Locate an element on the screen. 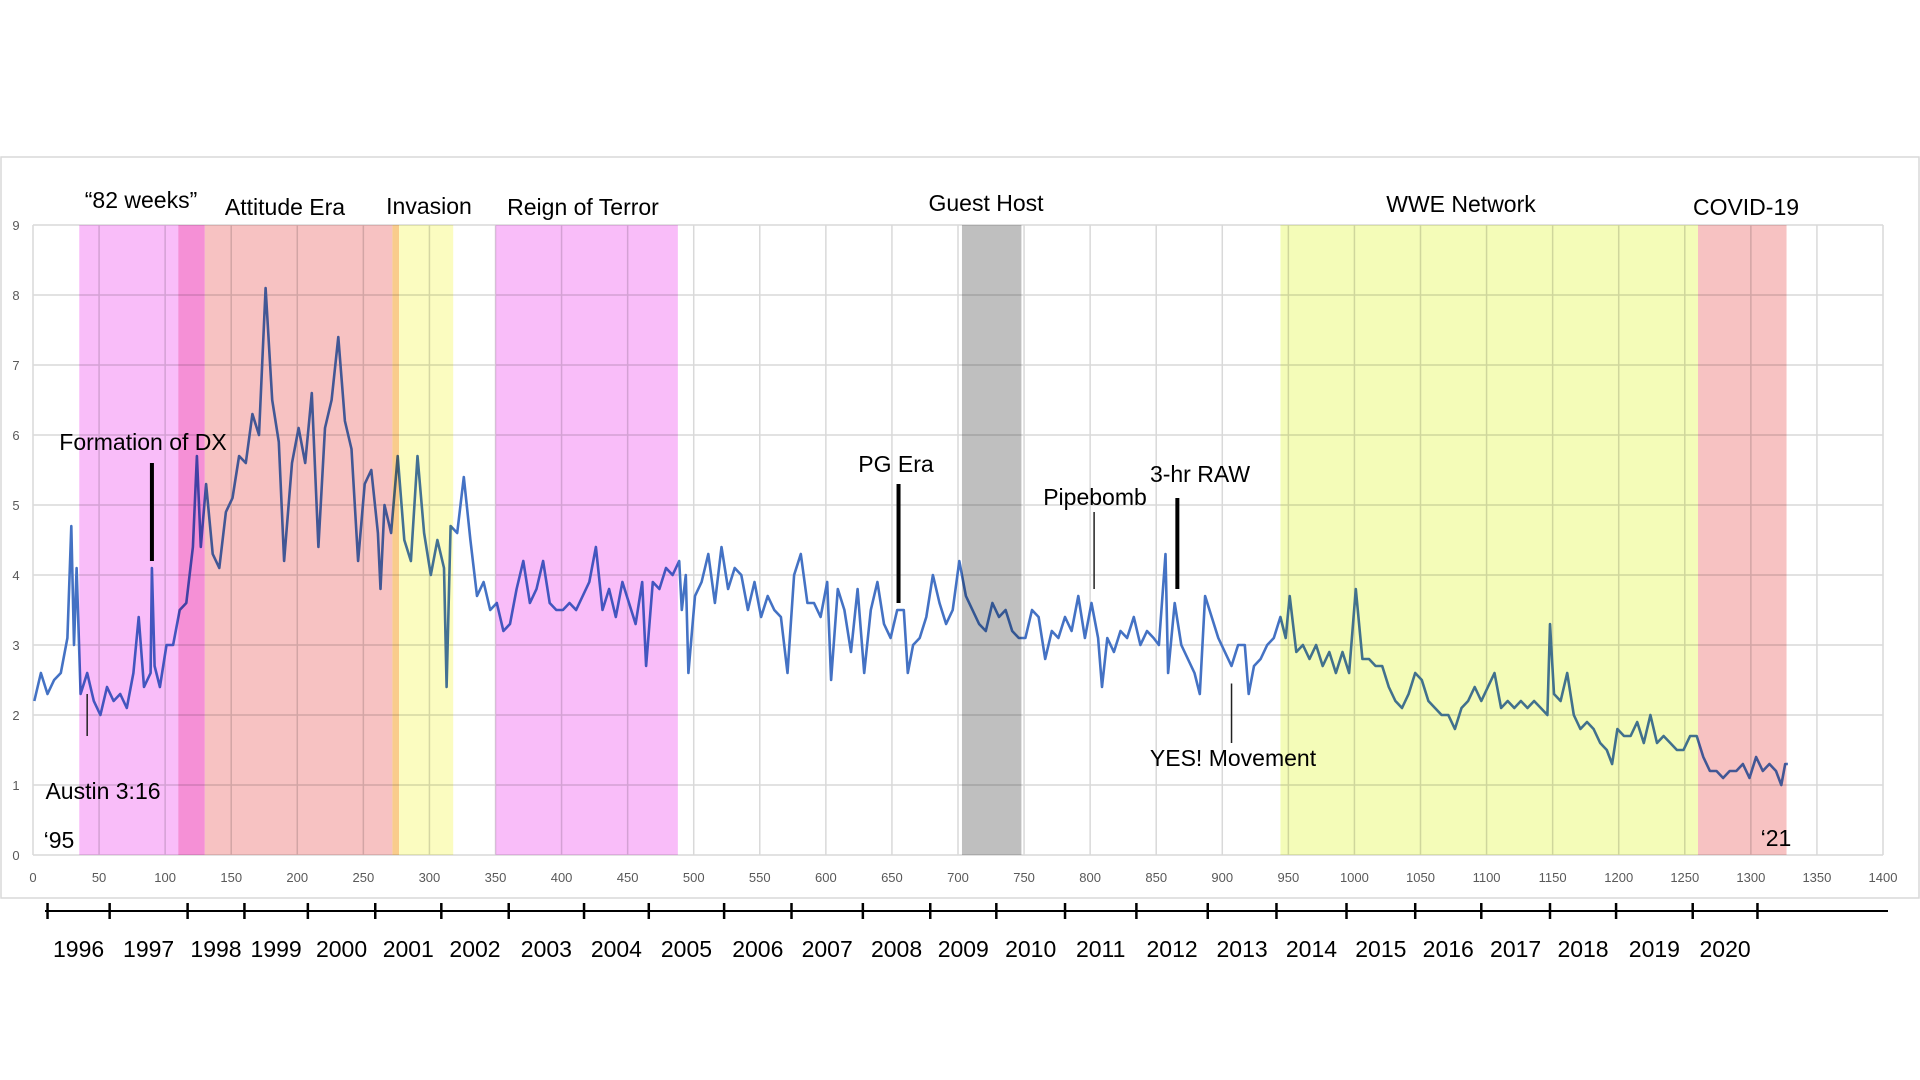 The width and height of the screenshot is (1920, 1080). year-label: 2004 is located at coordinates (616, 949).